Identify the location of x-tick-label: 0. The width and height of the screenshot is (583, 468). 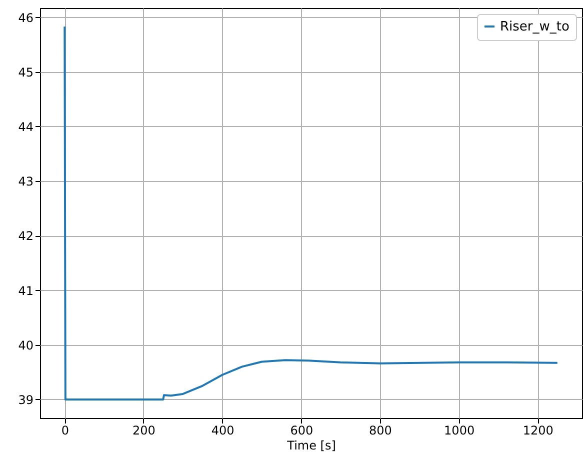
(65, 431).